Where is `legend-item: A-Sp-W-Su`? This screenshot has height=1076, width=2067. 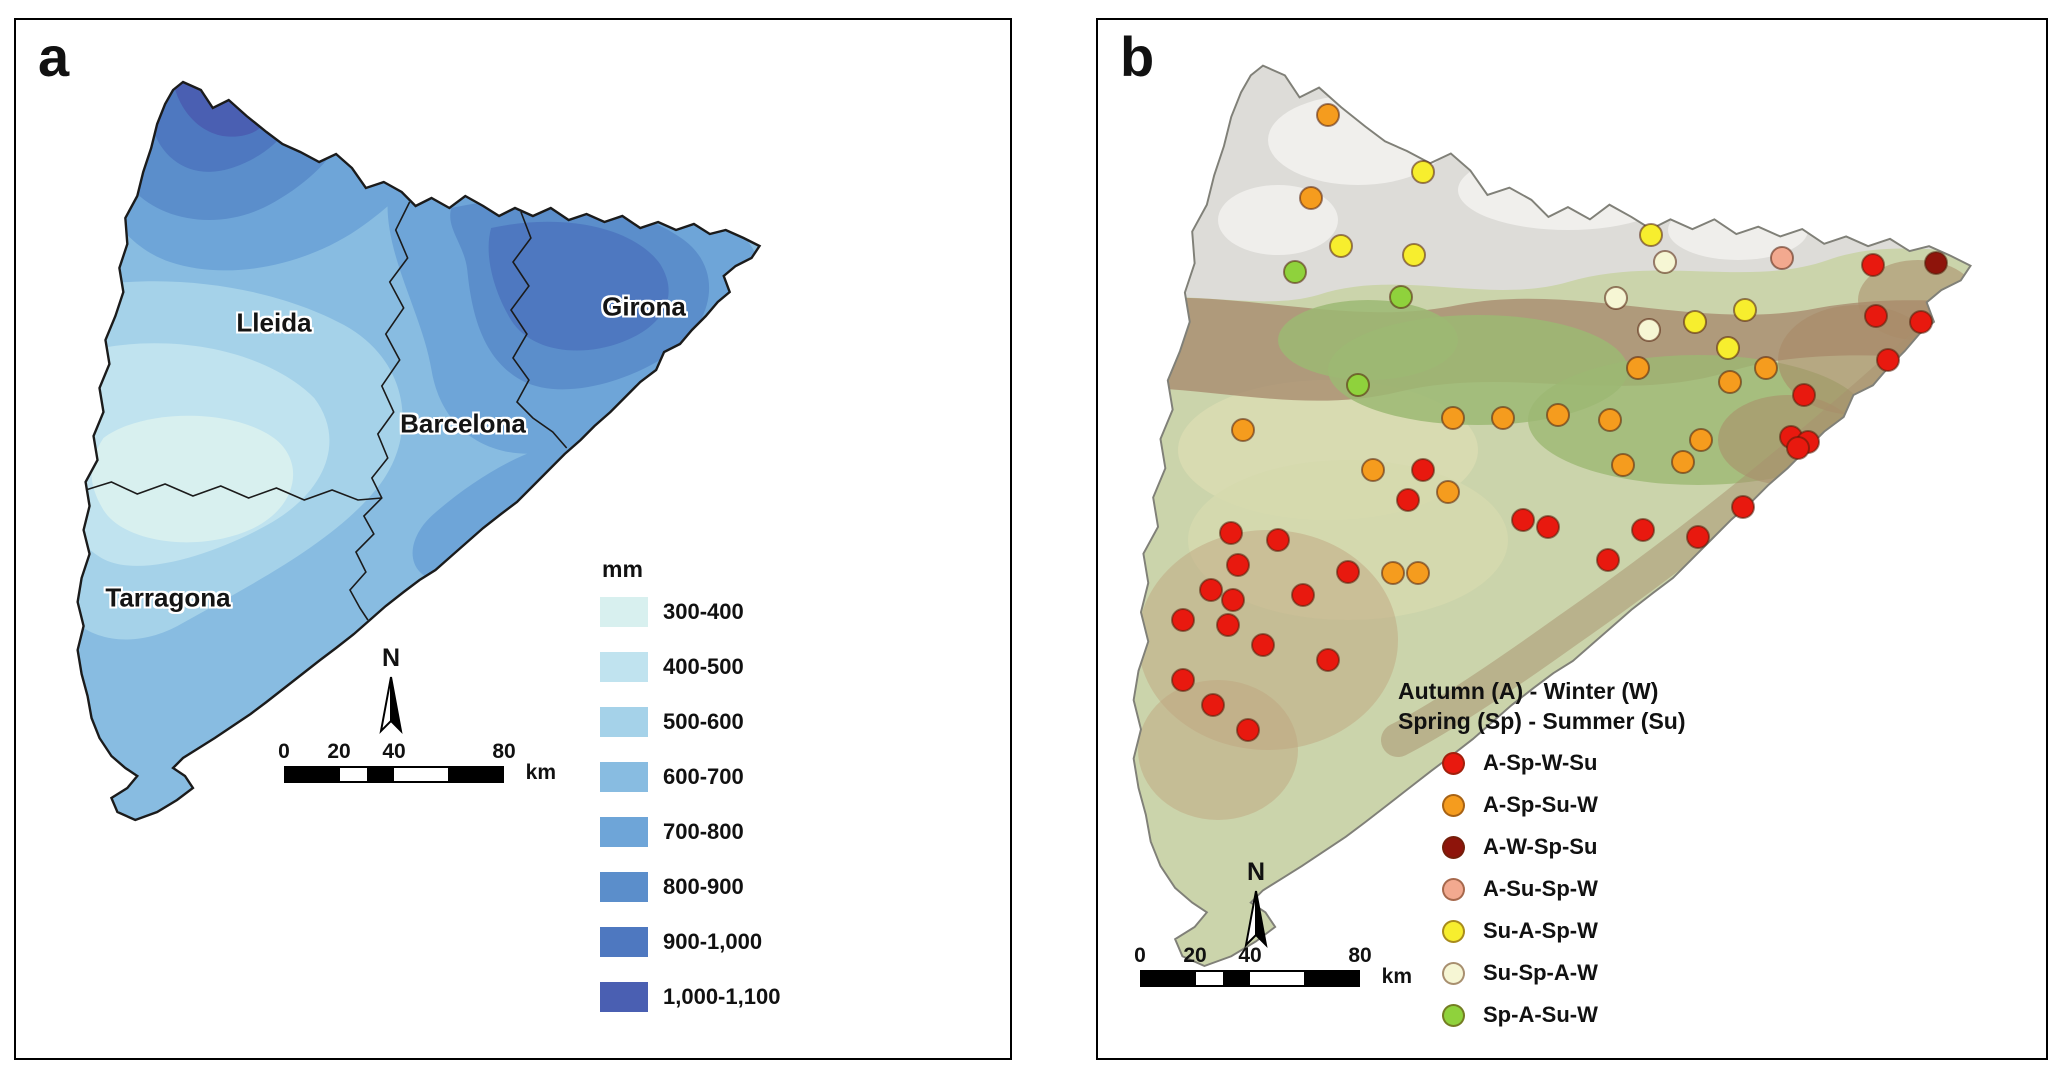 legend-item: A-Sp-W-Su is located at coordinates (1600, 763).